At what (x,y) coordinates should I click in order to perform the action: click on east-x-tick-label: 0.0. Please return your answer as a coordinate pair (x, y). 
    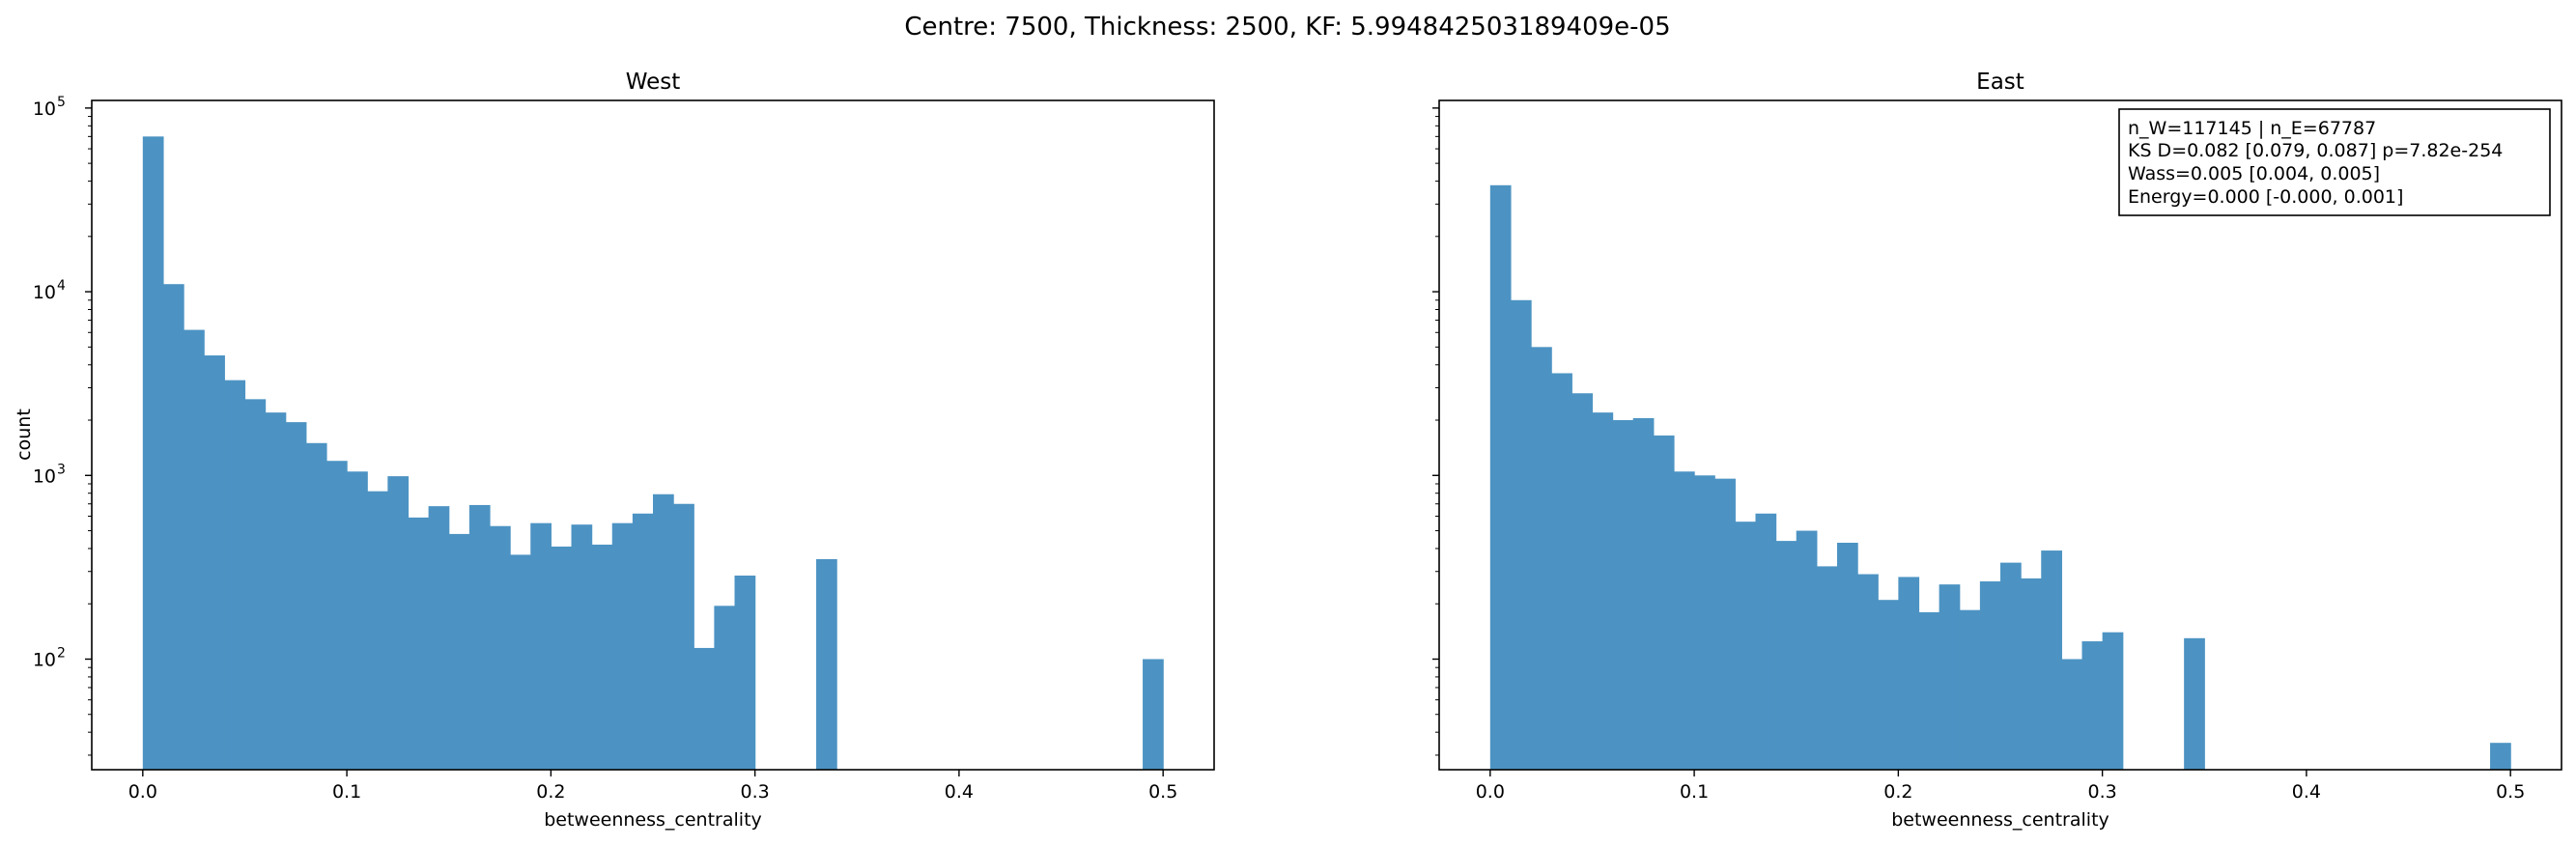
    Looking at the image, I should click on (1490, 792).